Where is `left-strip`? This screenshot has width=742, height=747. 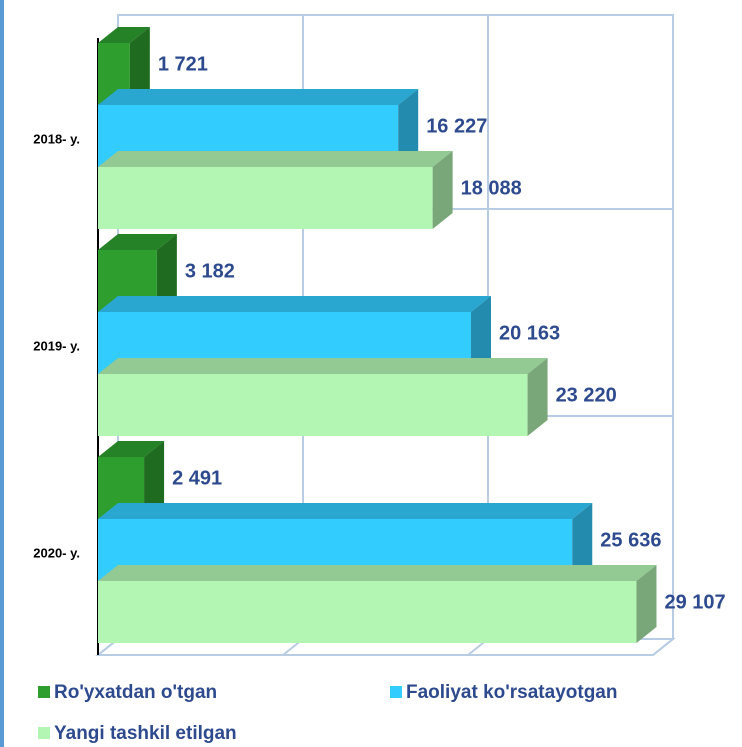
left-strip is located at coordinates (2, 373).